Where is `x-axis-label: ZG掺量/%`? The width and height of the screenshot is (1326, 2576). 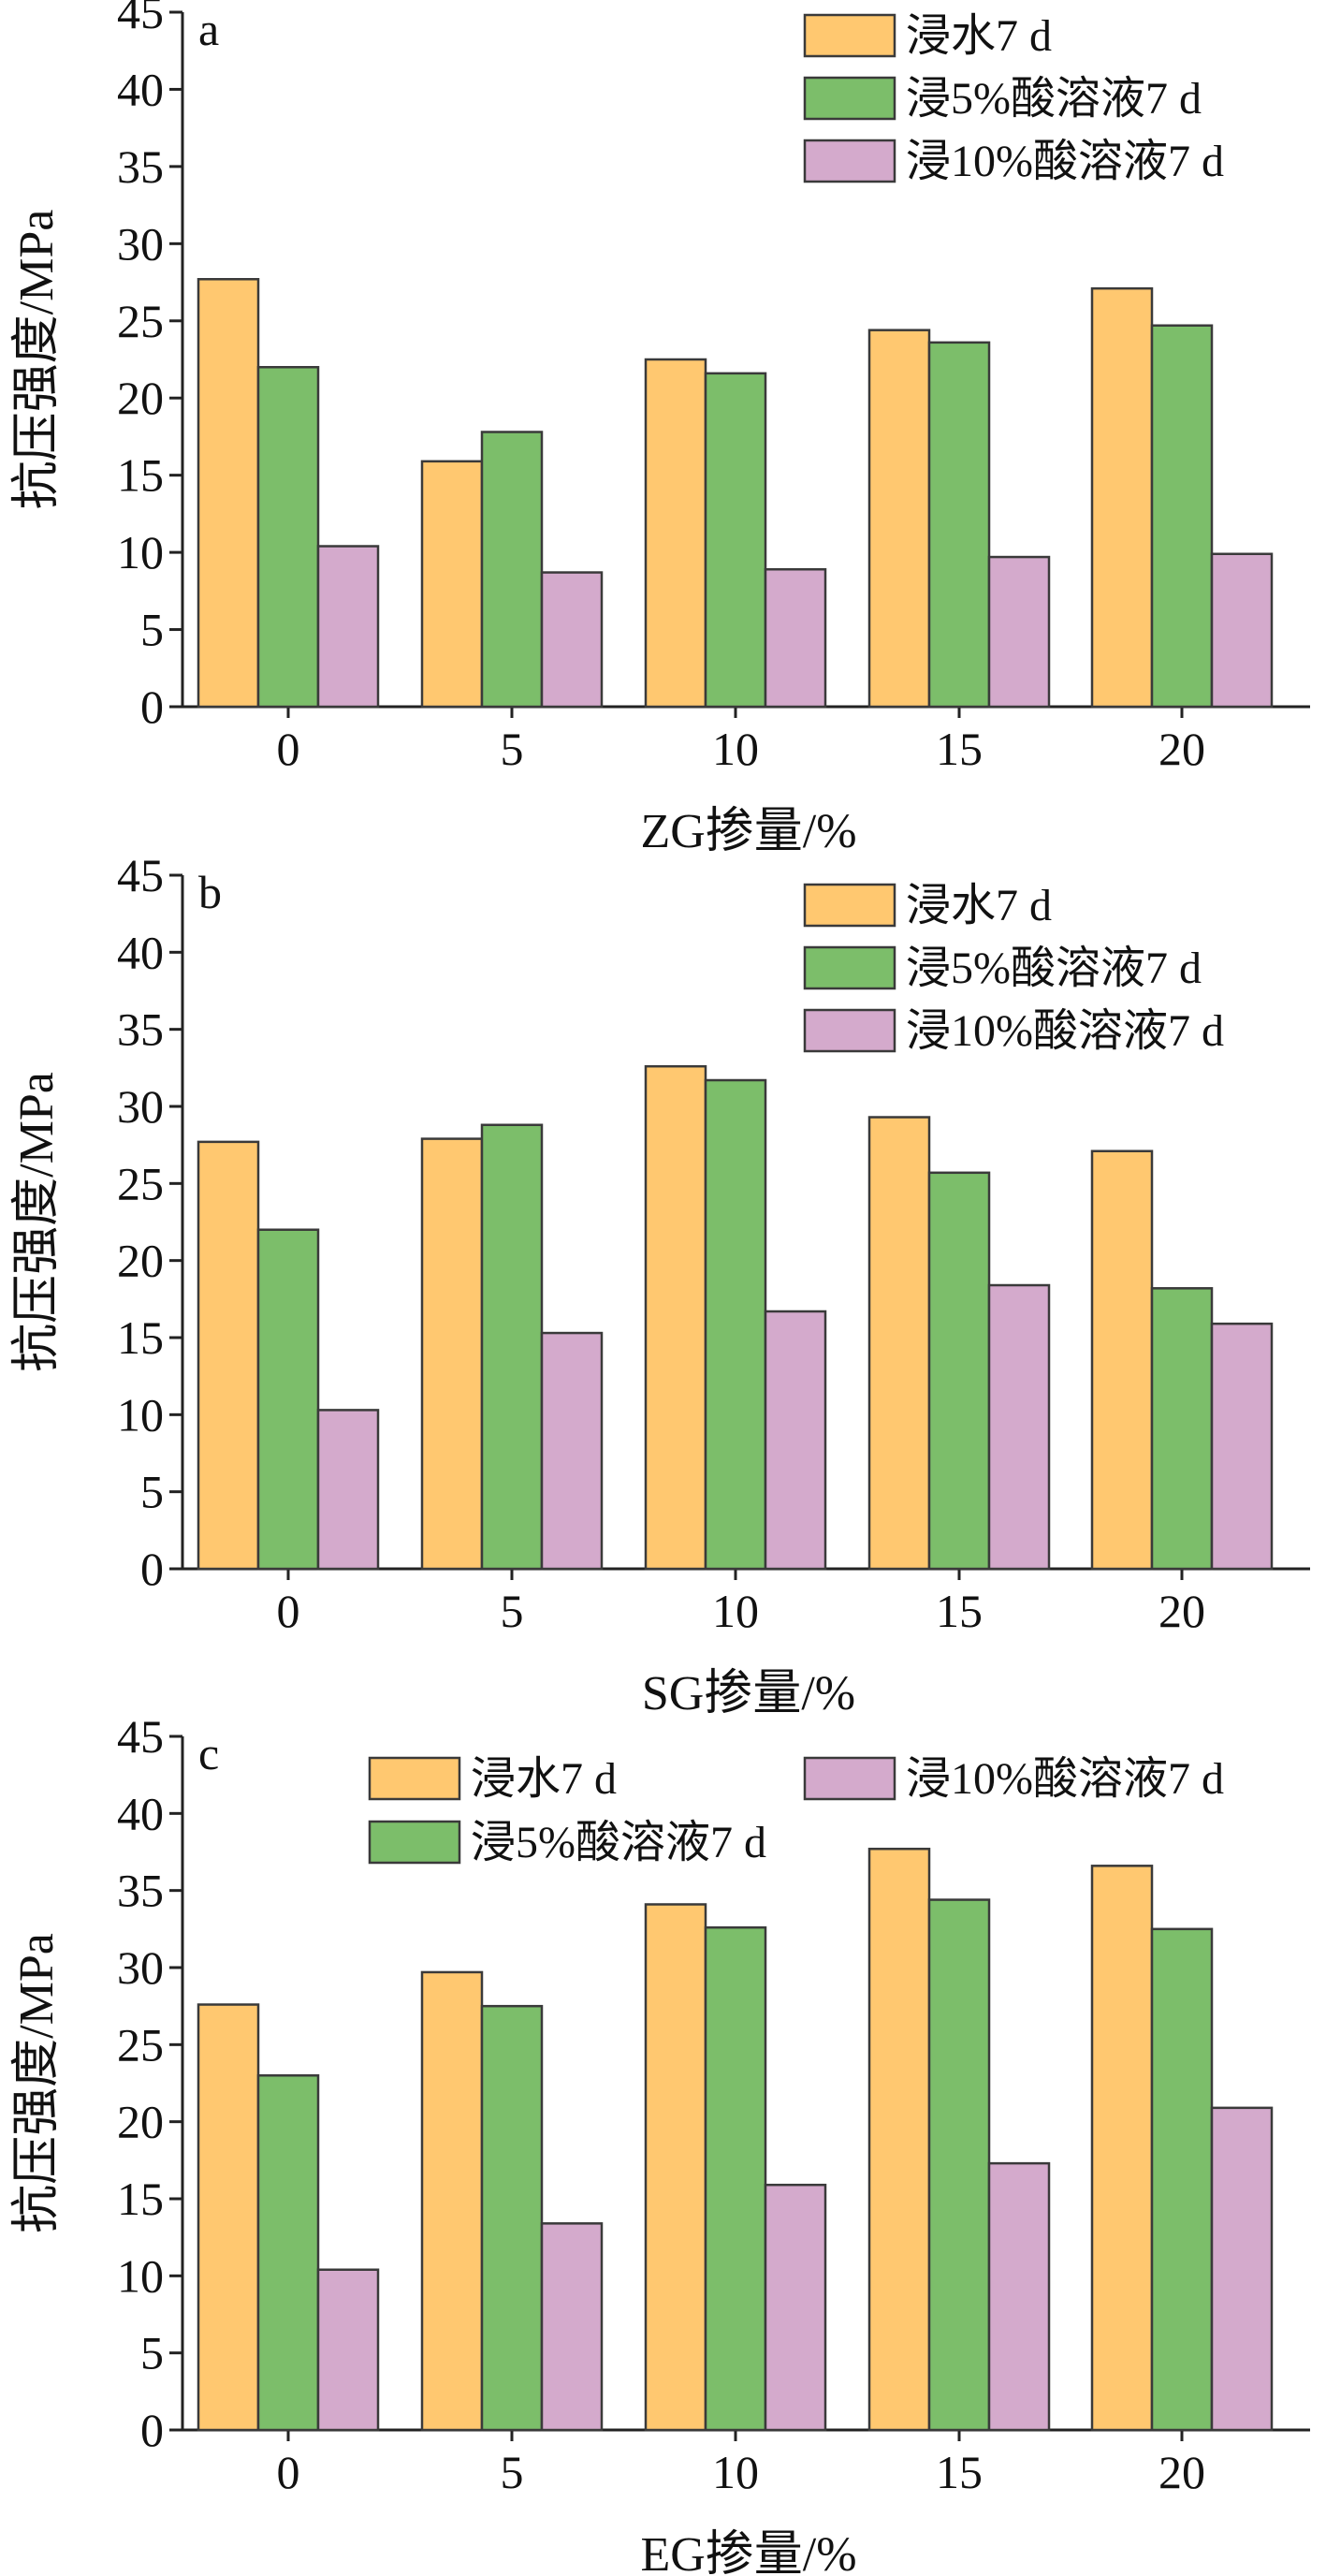
x-axis-label: ZG掺量/% is located at coordinates (748, 831).